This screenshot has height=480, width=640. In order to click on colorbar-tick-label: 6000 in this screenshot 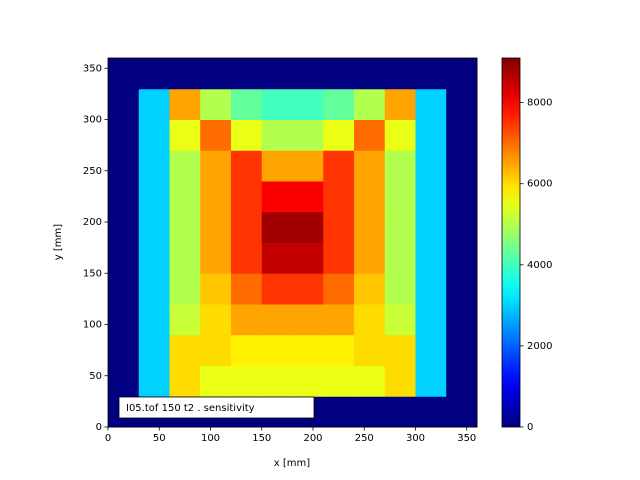, I will do `click(539, 184)`.